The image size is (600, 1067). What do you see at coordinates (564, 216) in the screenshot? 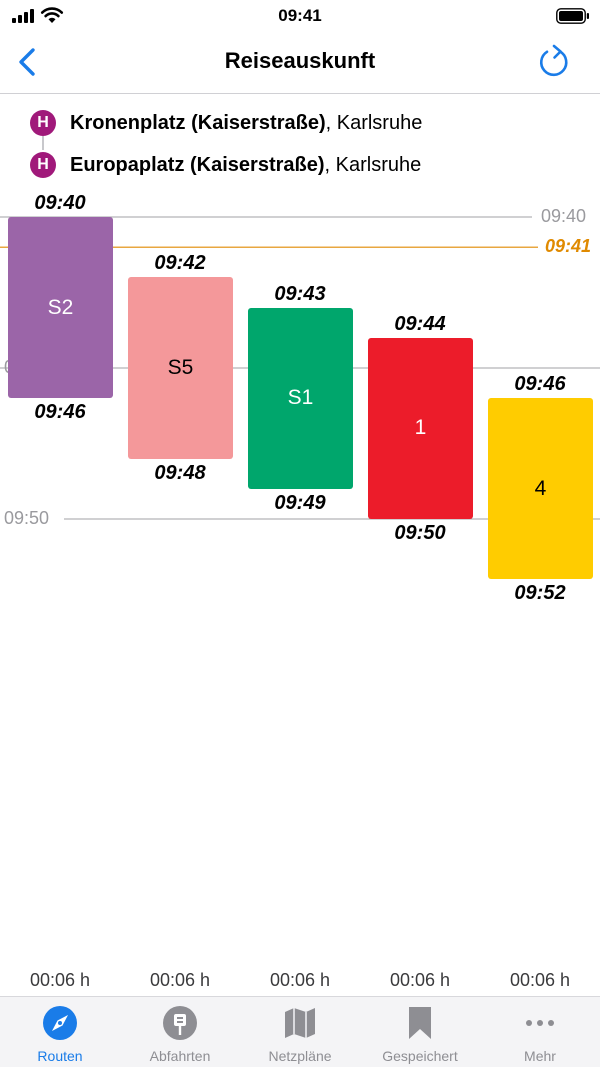
I see `time-label-0940: 09:40` at bounding box center [564, 216].